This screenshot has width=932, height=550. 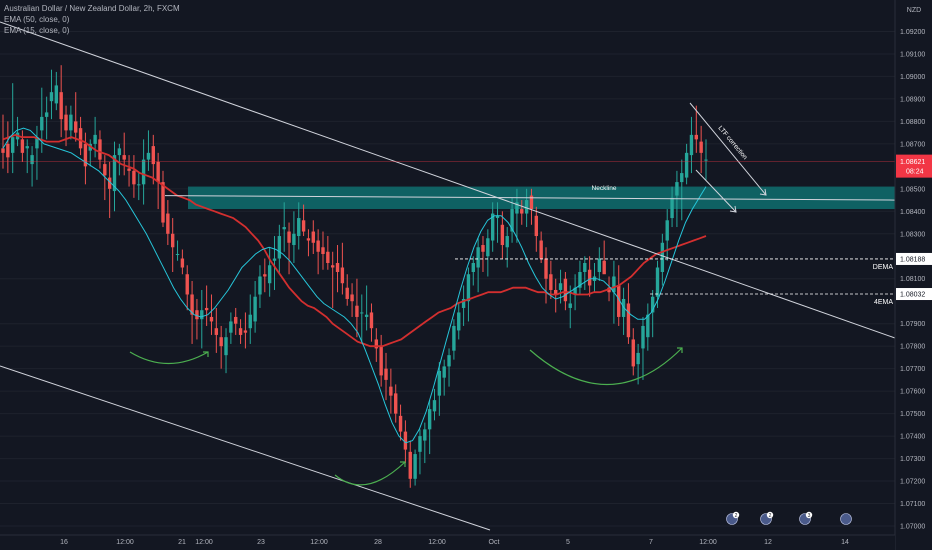 I want to click on price-tick-label: 1.07000, so click(x=912, y=527).